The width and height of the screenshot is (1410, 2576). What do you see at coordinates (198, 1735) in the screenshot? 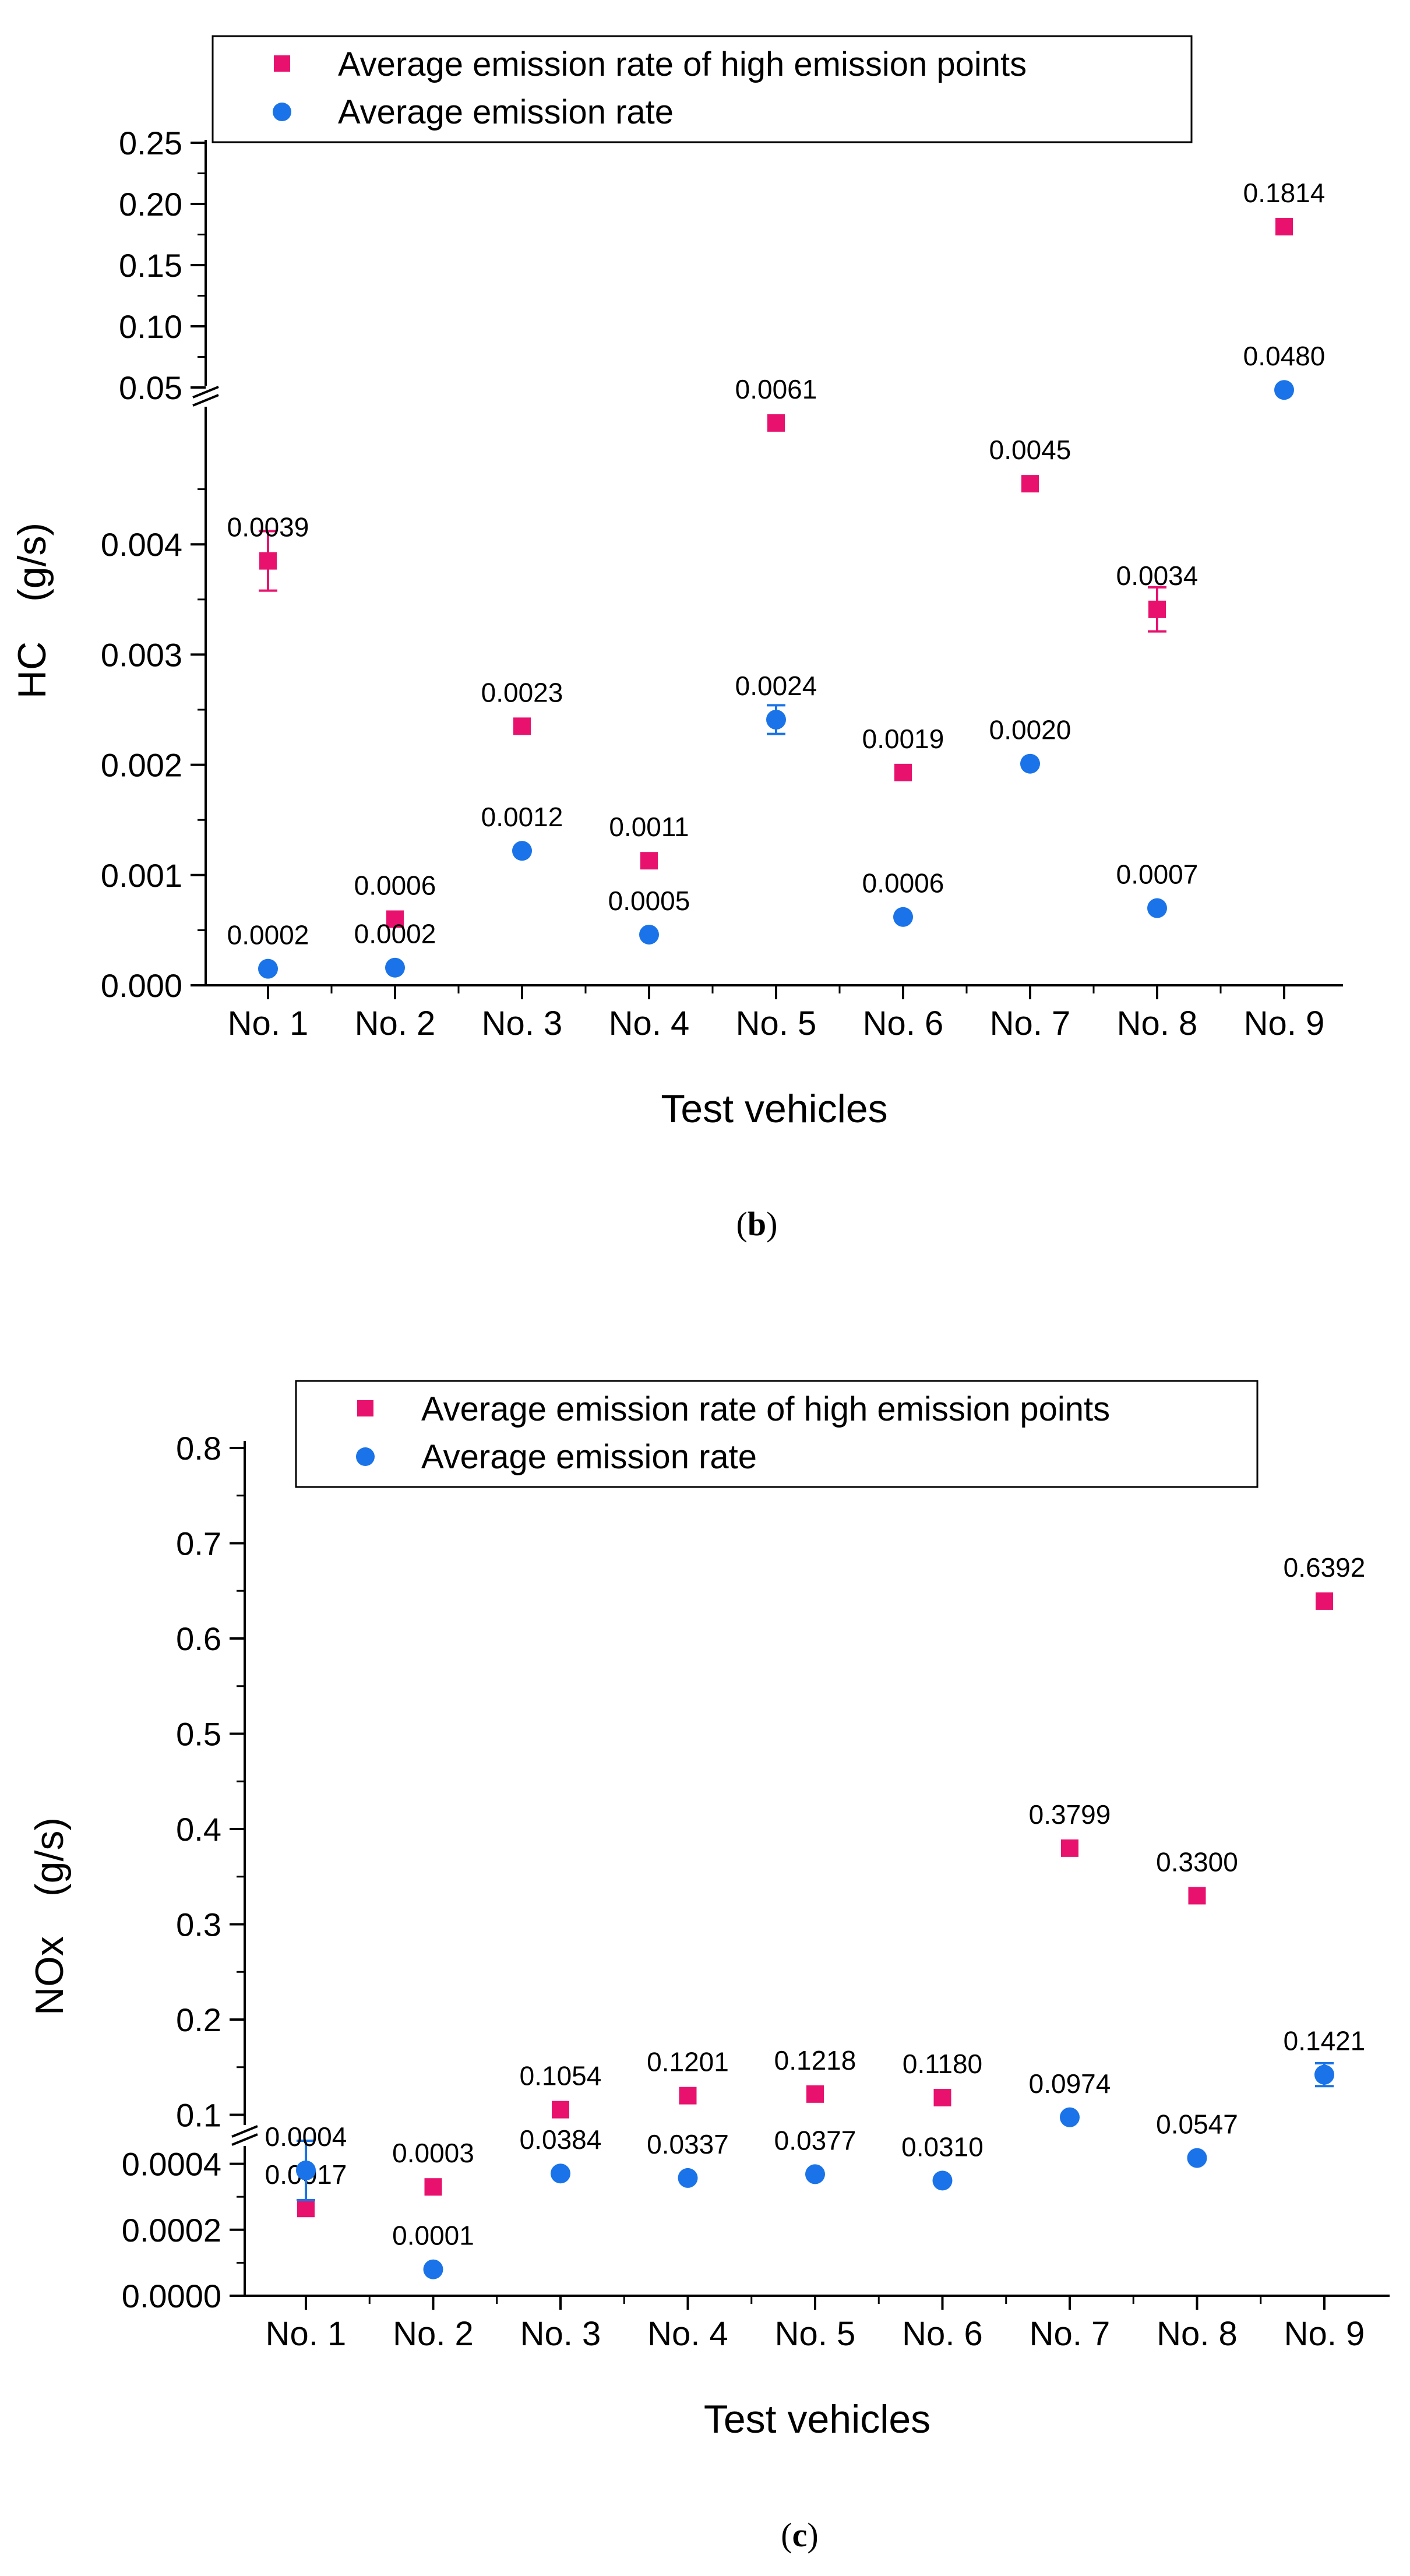
I see `y-tick-label: 0.5` at bounding box center [198, 1735].